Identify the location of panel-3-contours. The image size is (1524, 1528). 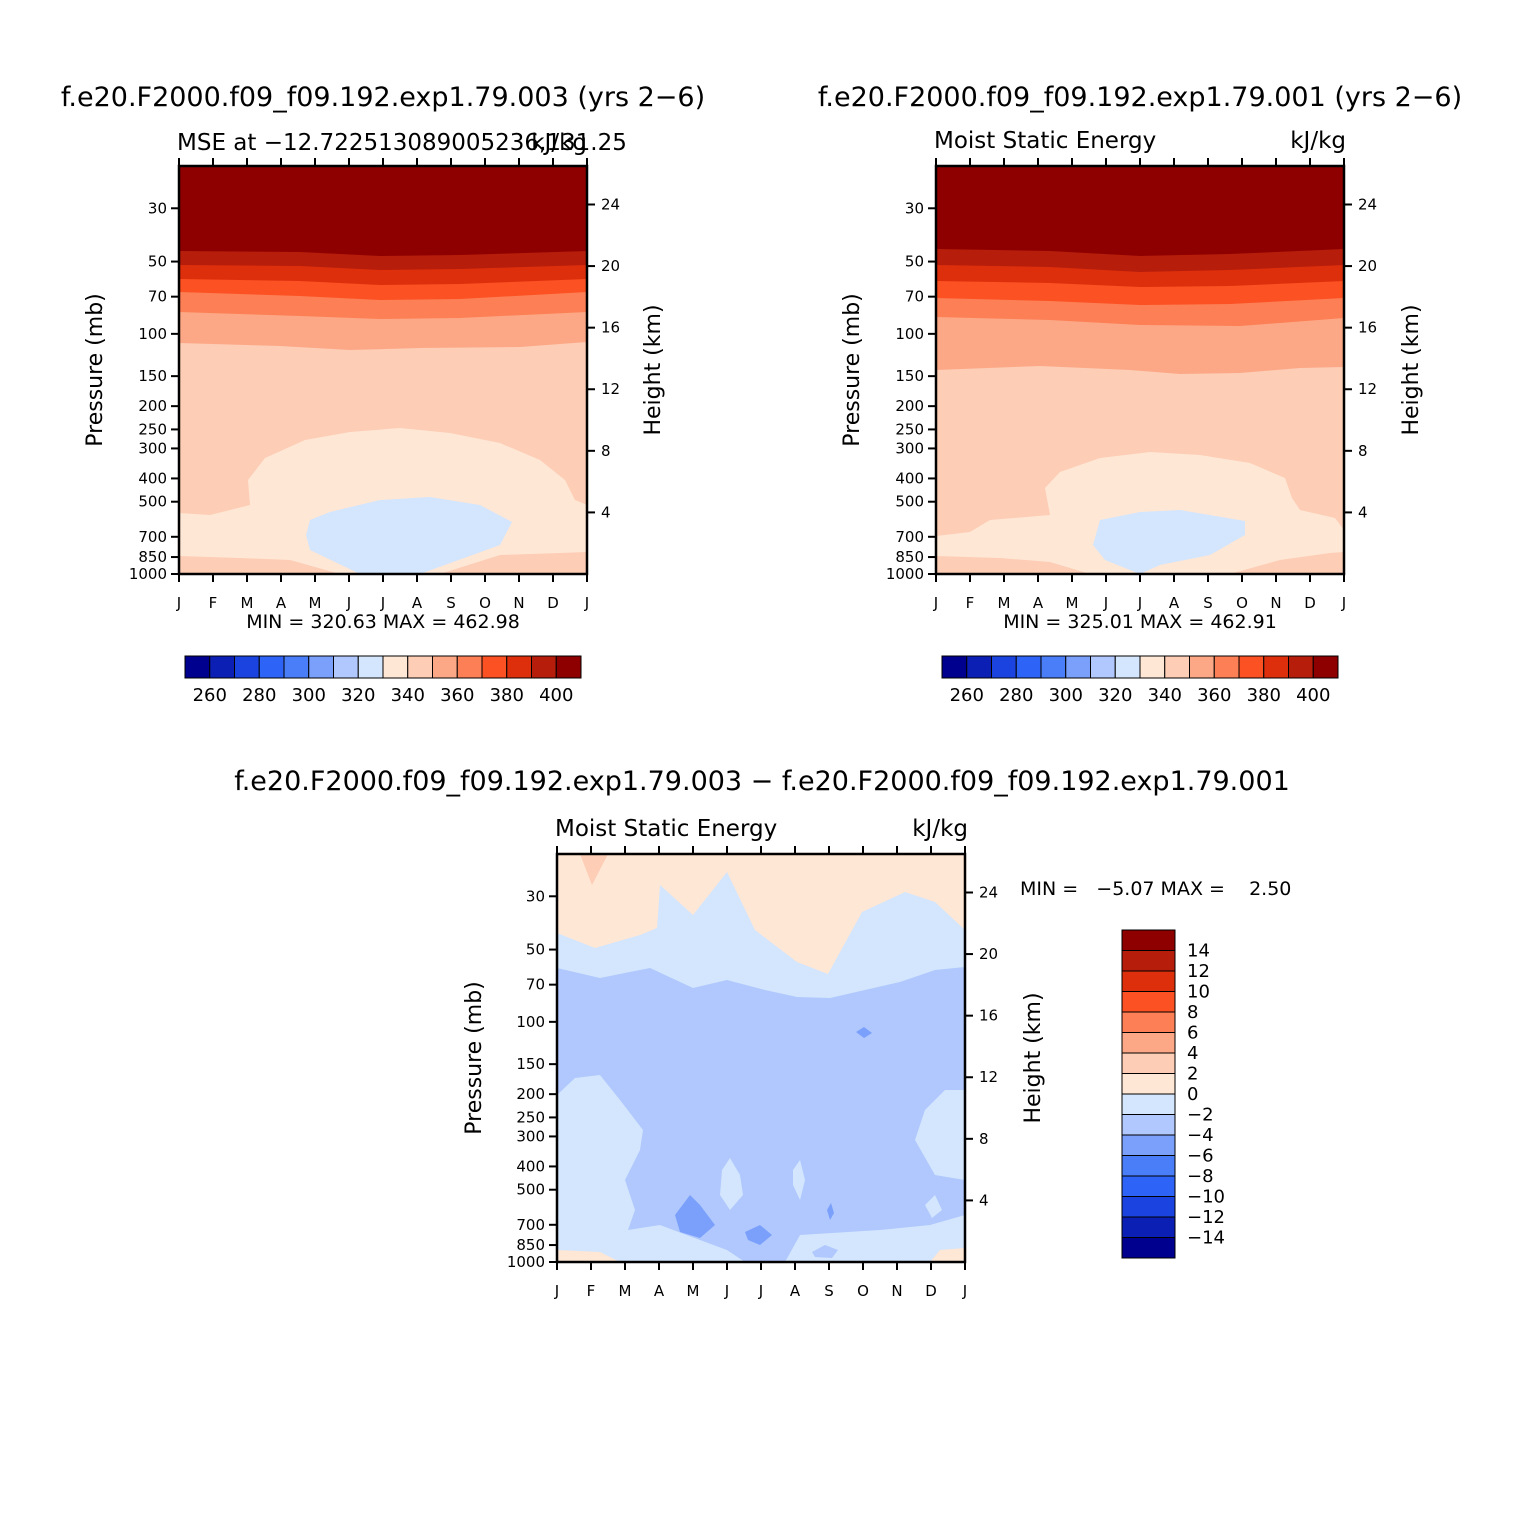
(761, 1058).